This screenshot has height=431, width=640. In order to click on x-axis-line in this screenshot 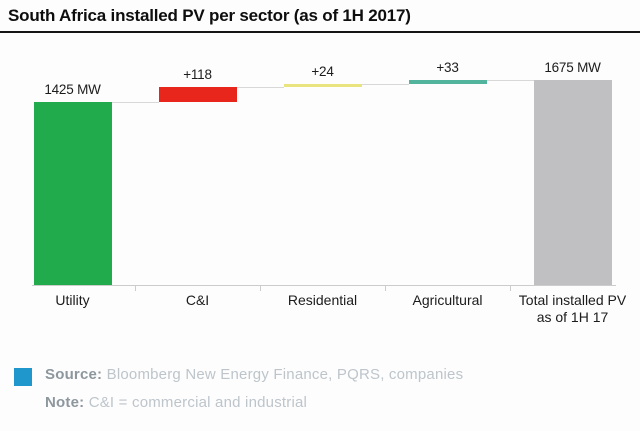, I will do `click(324, 285)`.